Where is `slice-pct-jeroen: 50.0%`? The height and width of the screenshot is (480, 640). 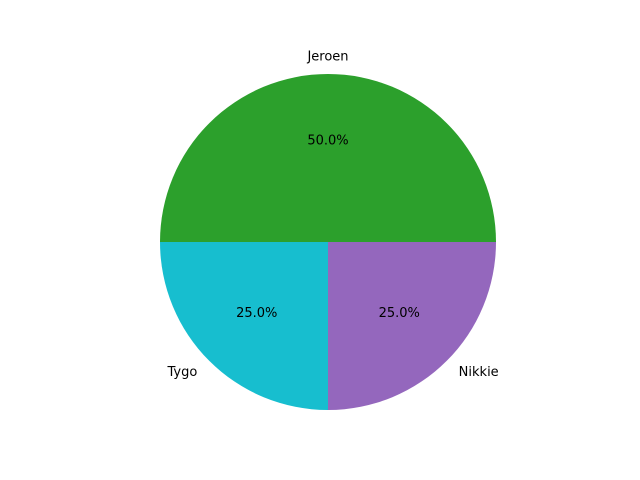 slice-pct-jeroen: 50.0% is located at coordinates (327, 141).